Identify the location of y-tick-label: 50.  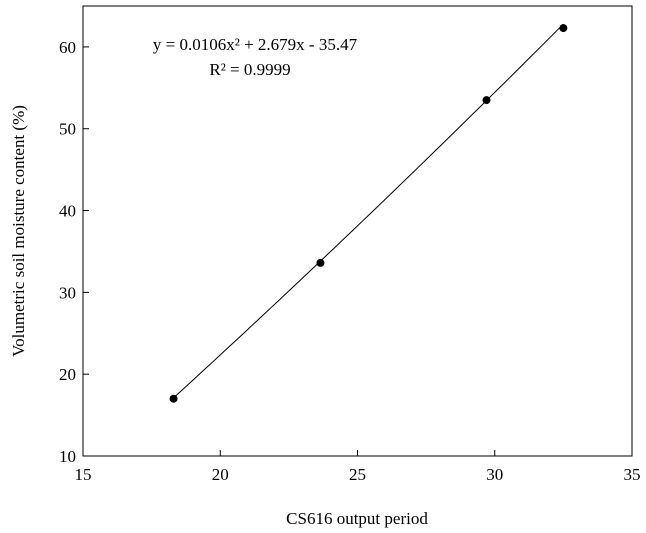
(67, 129).